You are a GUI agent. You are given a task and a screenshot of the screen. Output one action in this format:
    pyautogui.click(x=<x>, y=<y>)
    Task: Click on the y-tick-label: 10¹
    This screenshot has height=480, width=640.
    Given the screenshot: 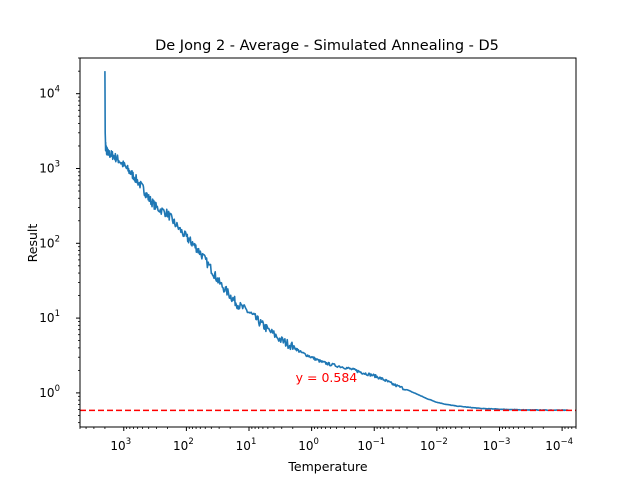 What is the action you would take?
    pyautogui.click(x=49, y=317)
    